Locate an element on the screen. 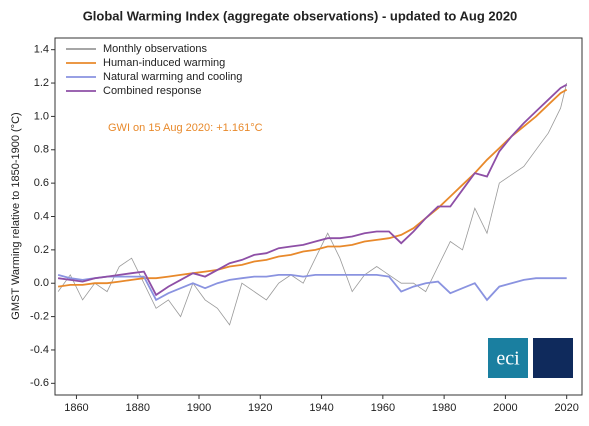  y-tick-label: 0.2 is located at coordinates (41, 250).